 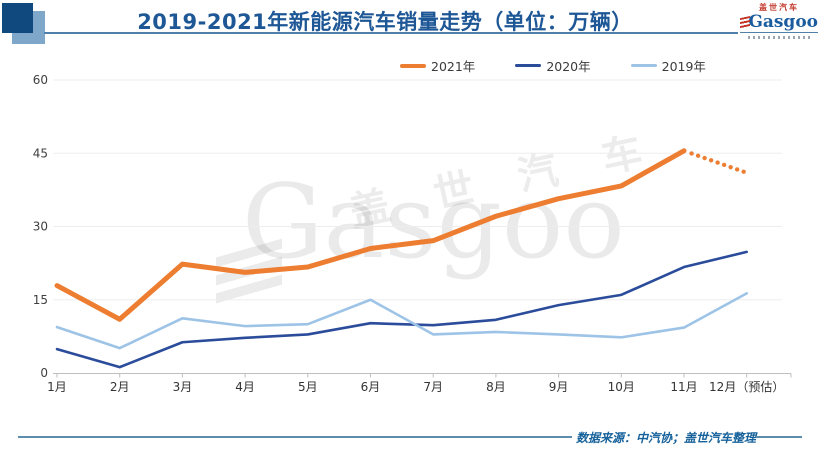 I want to click on legend-label-2020: 2020年, so click(x=568, y=66).